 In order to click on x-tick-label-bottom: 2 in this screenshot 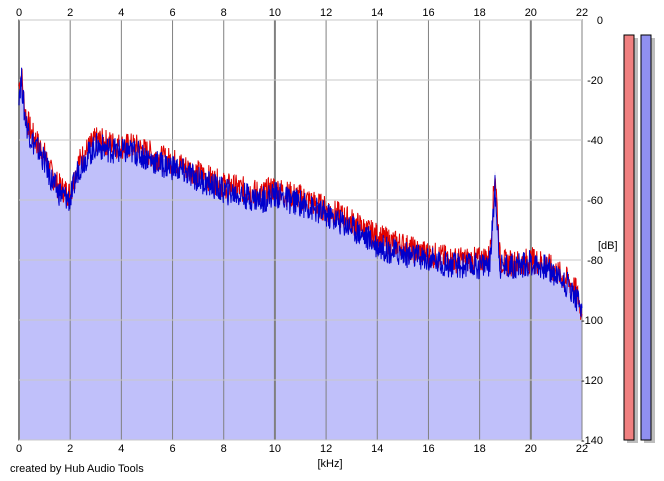, I will do `click(70, 449)`.